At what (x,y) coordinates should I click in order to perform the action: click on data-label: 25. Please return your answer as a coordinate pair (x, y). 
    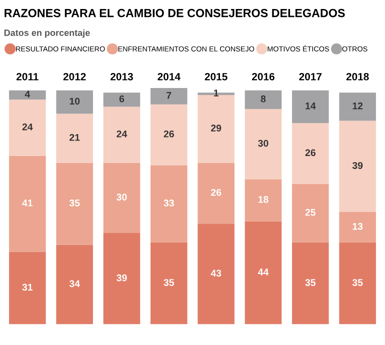
    Looking at the image, I should click on (310, 212).